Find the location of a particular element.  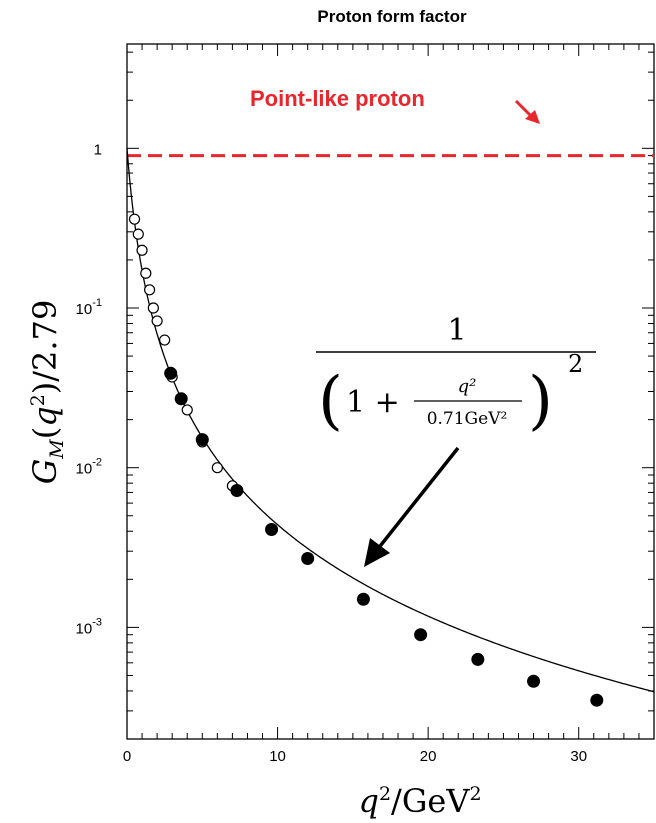

formula-denominator: 0.71GeV² is located at coordinates (467, 419).